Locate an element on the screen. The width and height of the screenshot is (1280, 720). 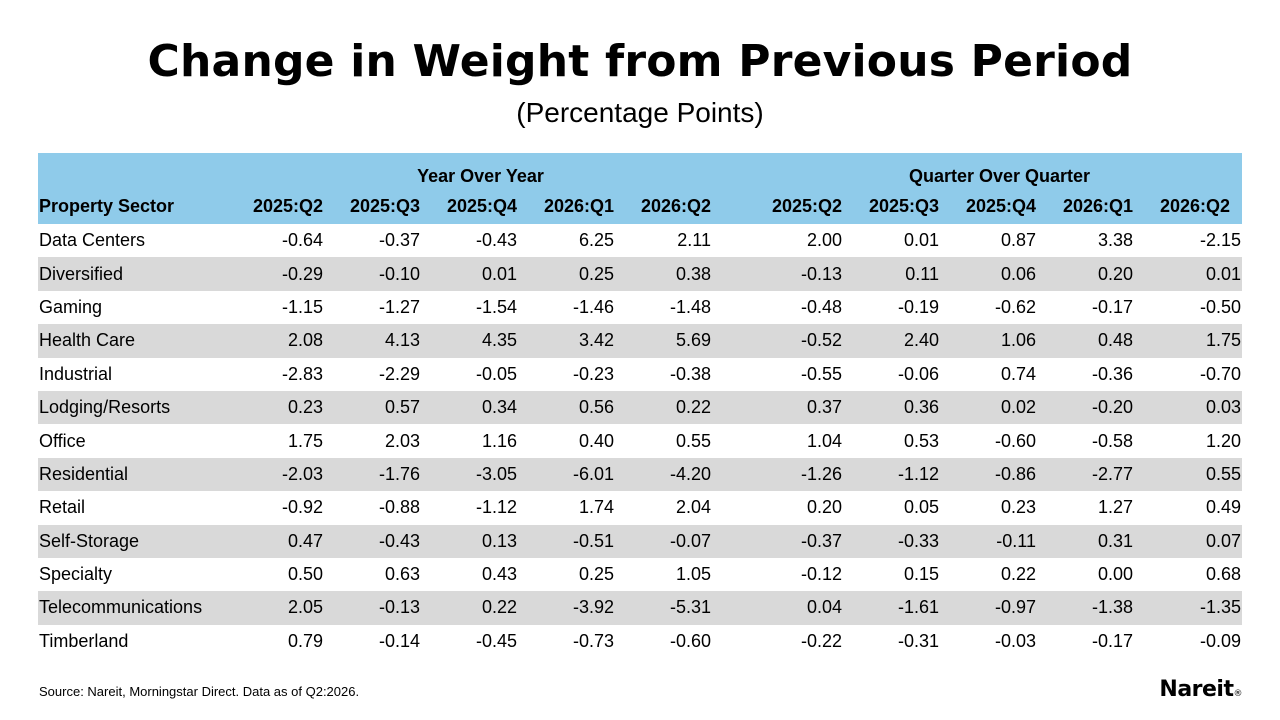
chart-subtitle: (Percentage Points) is located at coordinates (640, 112).